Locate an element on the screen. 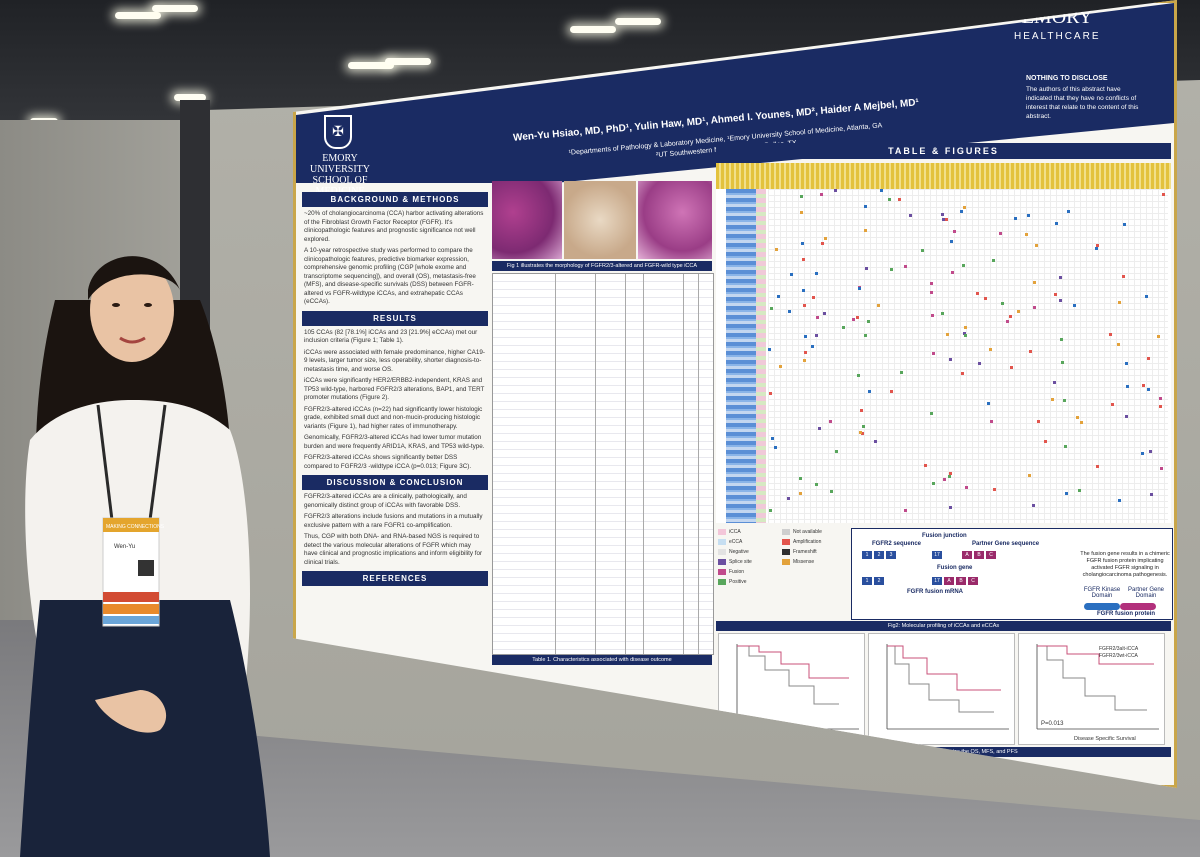 This screenshot has width=1200, height=857. section-heading: BACKGROUND & METHODS is located at coordinates (395, 199).